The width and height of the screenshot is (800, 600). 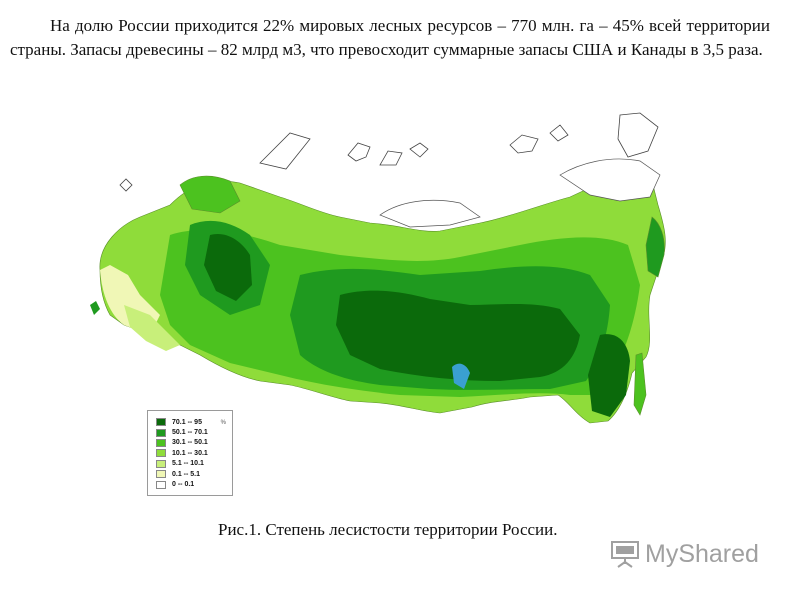 I want to click on legend-item: 50.1 -- 70.1, so click(x=194, y=432).